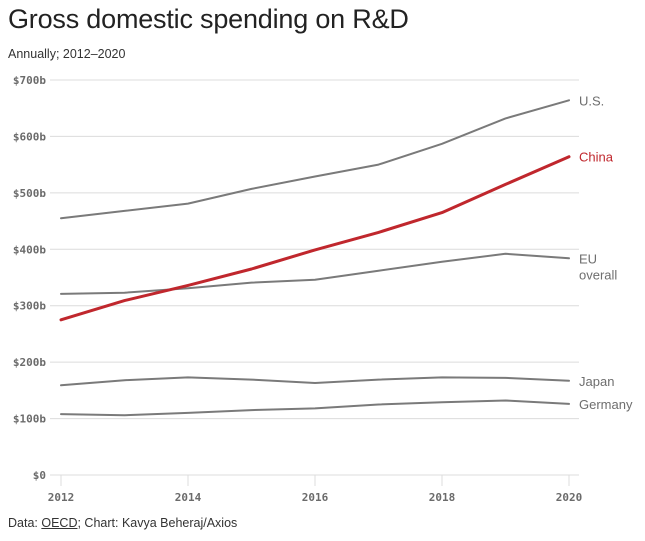 This screenshot has height=541, width=645. What do you see at coordinates (315, 381) in the screenshot?
I see `series-line-japan` at bounding box center [315, 381].